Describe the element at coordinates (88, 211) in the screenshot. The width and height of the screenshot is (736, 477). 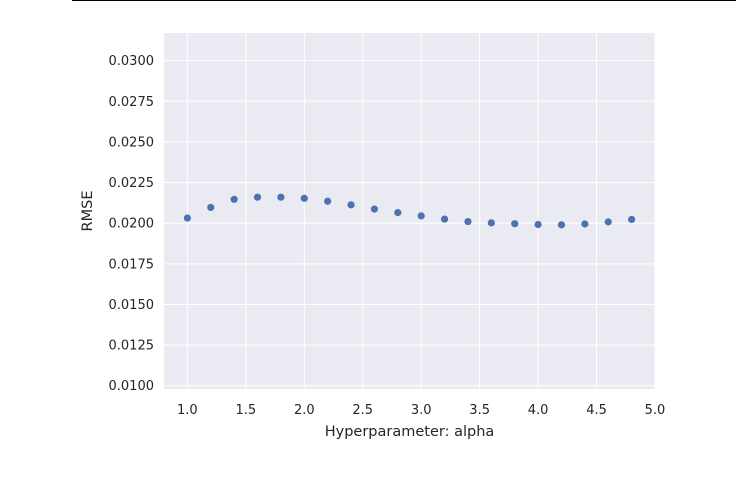
I see `y-axis-label: RMSE` at that location.